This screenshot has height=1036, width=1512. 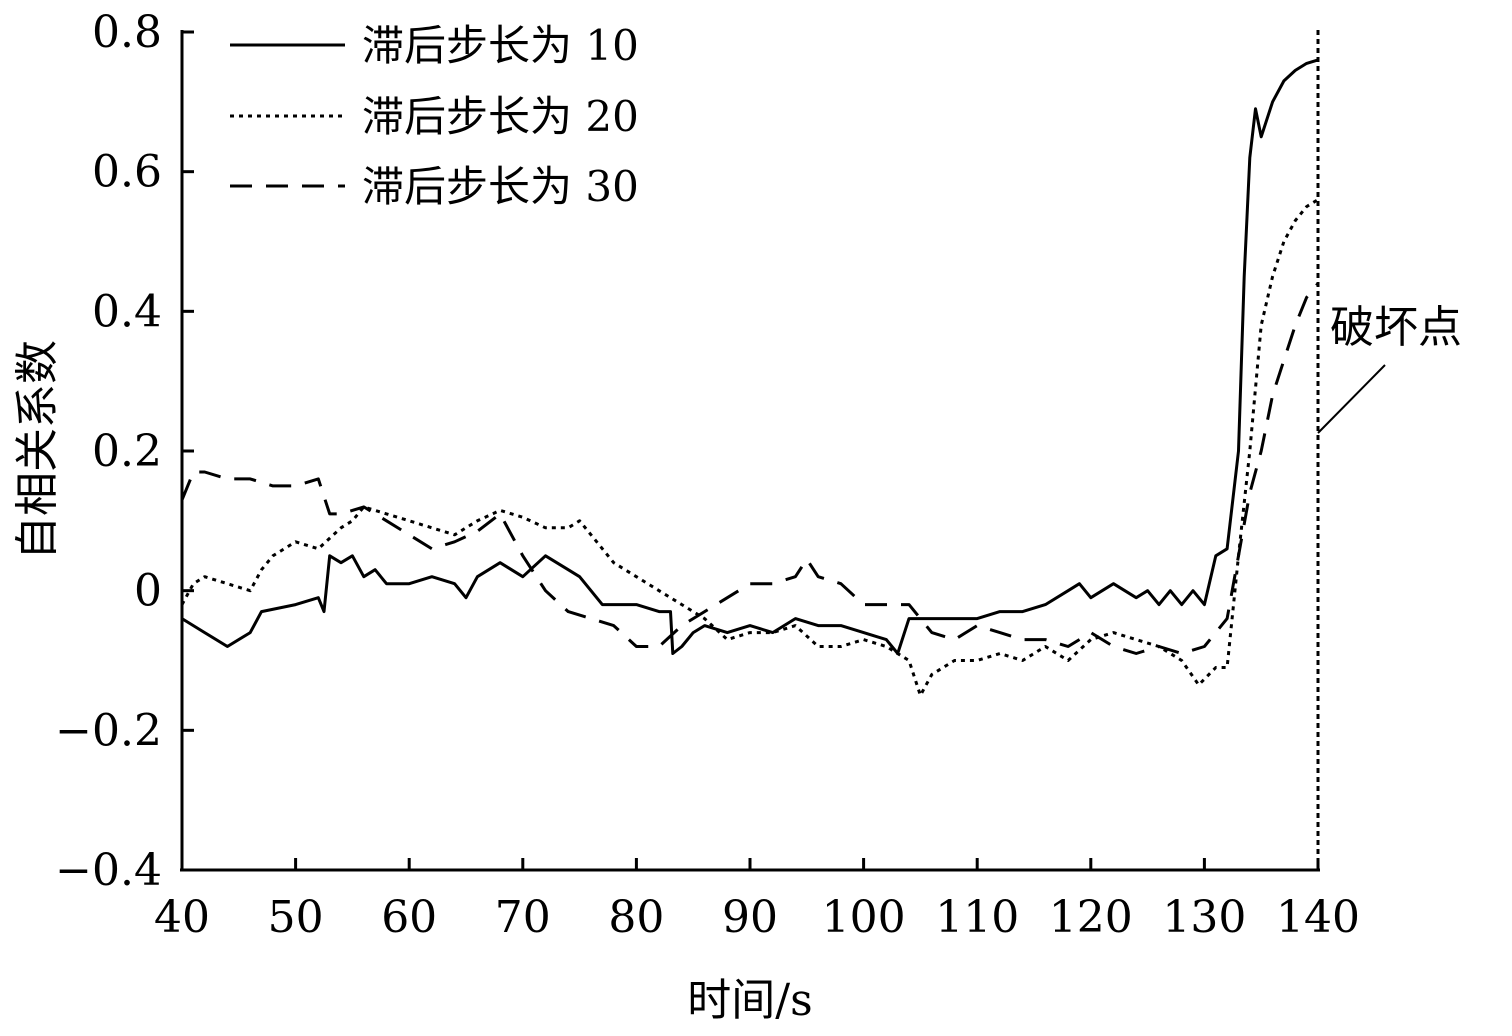 I want to click on y-tick-label: 0.8, so click(x=127, y=32).